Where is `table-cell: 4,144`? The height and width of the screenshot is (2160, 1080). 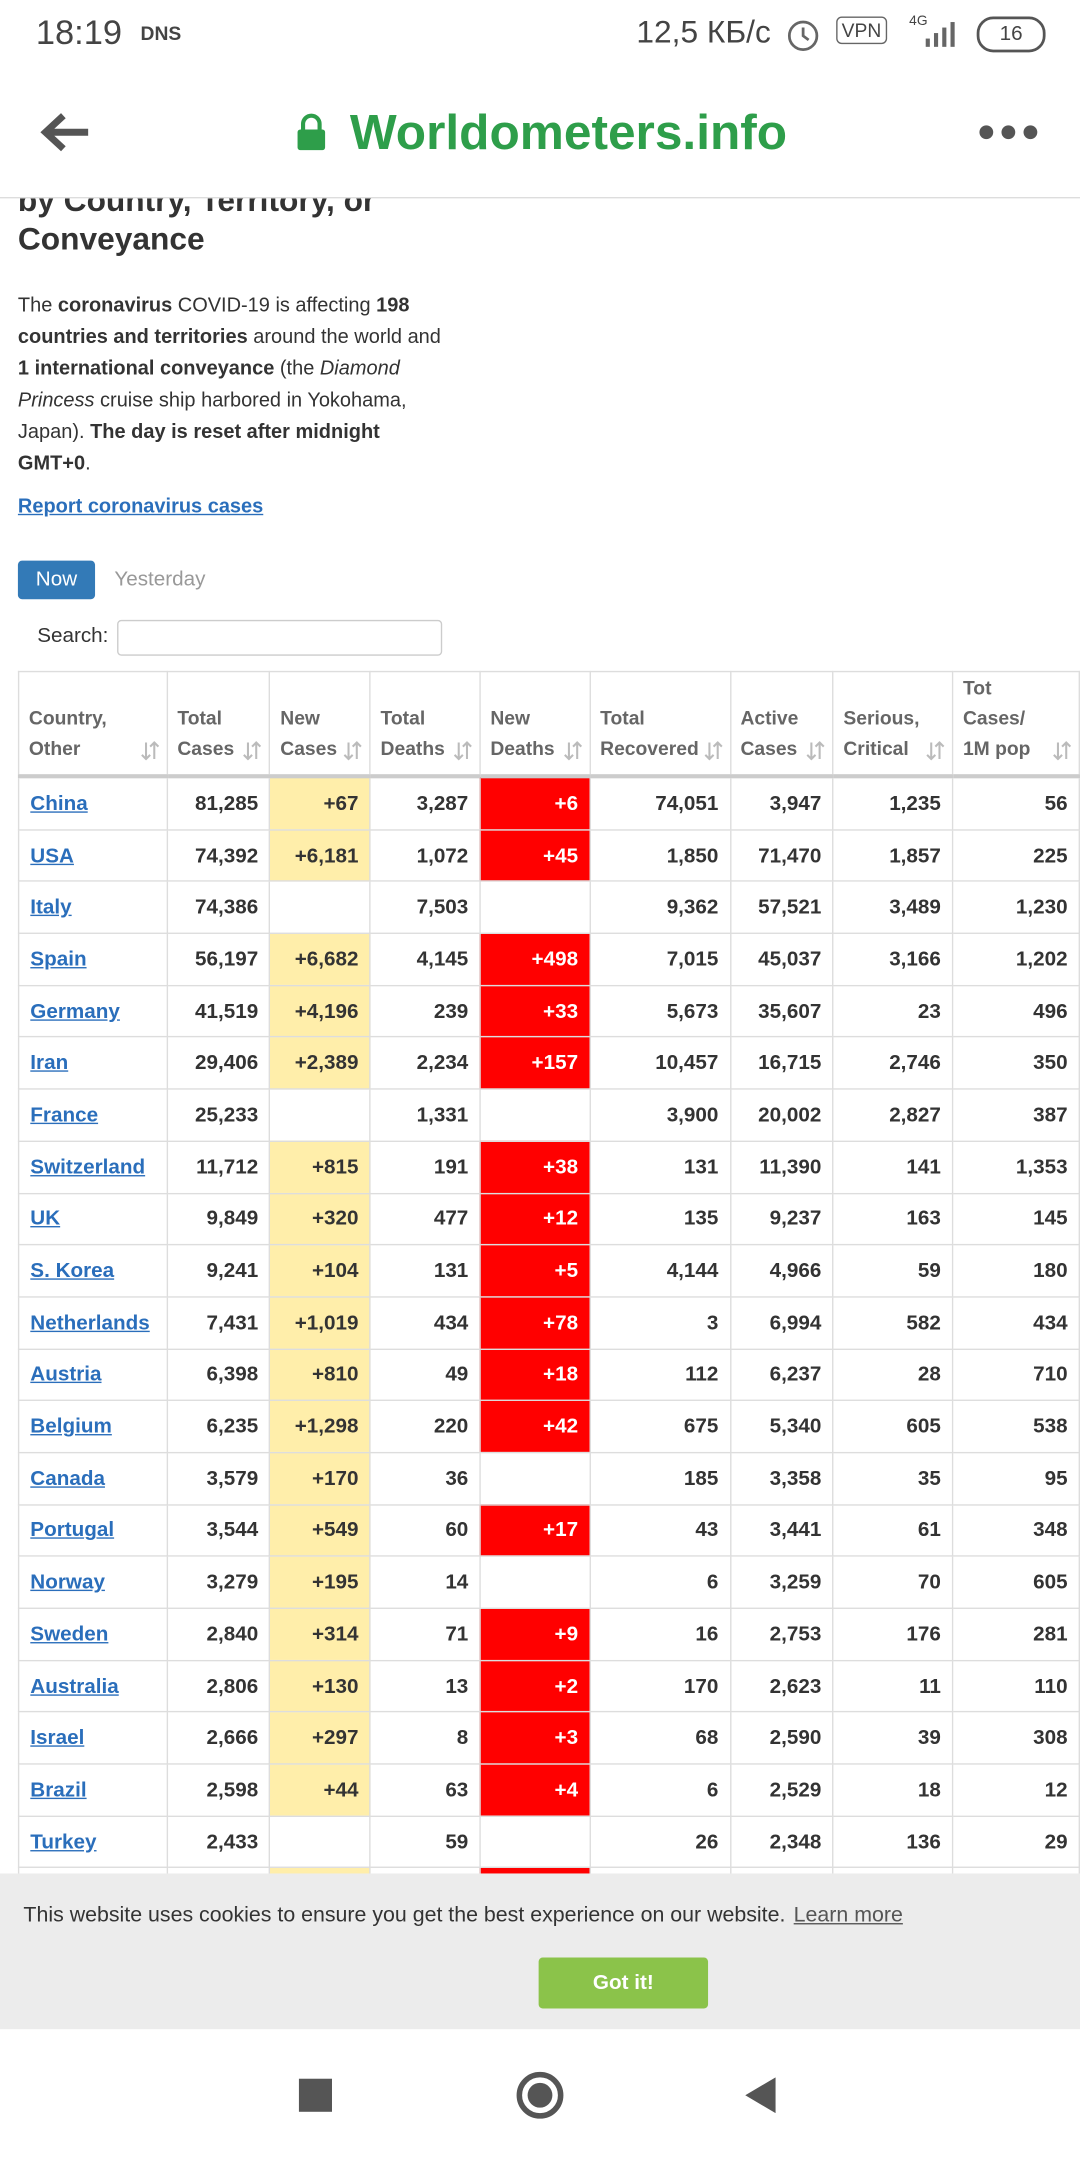 table-cell: 4,144 is located at coordinates (660, 1271).